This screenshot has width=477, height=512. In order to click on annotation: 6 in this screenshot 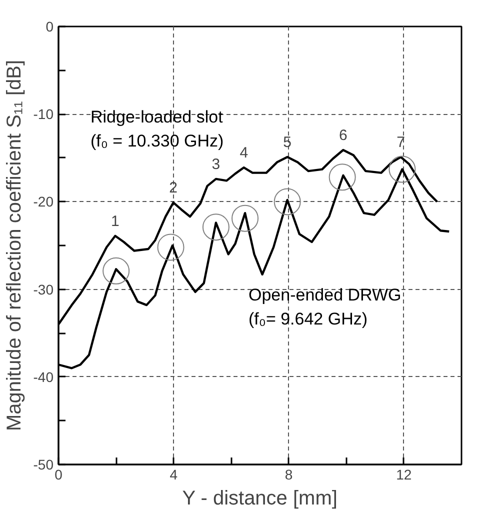, I will do `click(343, 135)`.